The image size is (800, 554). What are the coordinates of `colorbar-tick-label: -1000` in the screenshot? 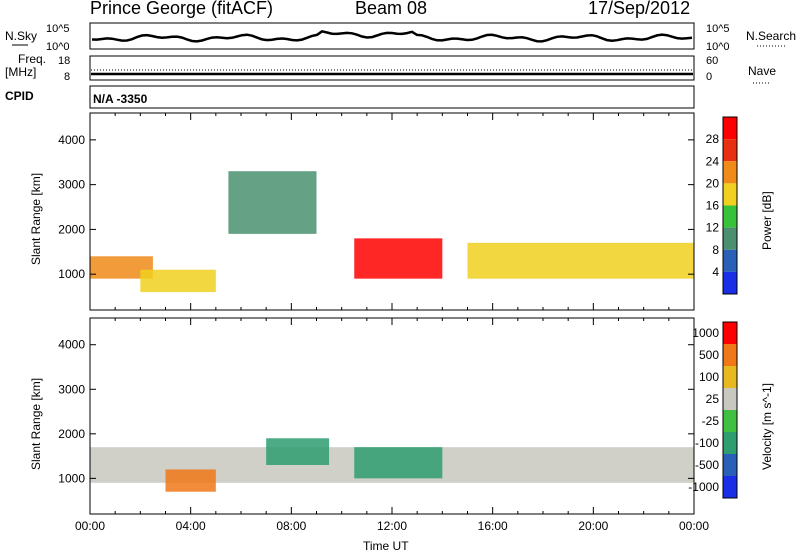 It's located at (703, 487).